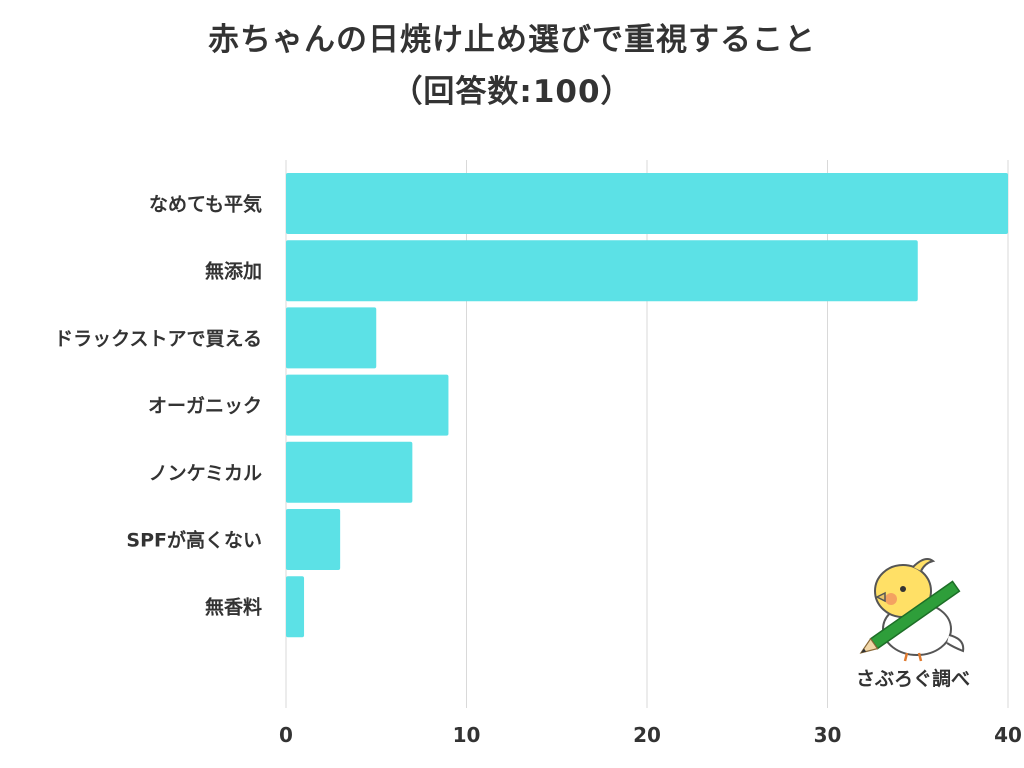 This screenshot has width=1024, height=768. What do you see at coordinates (233, 607) in the screenshot?
I see `category-label: 無香料` at bounding box center [233, 607].